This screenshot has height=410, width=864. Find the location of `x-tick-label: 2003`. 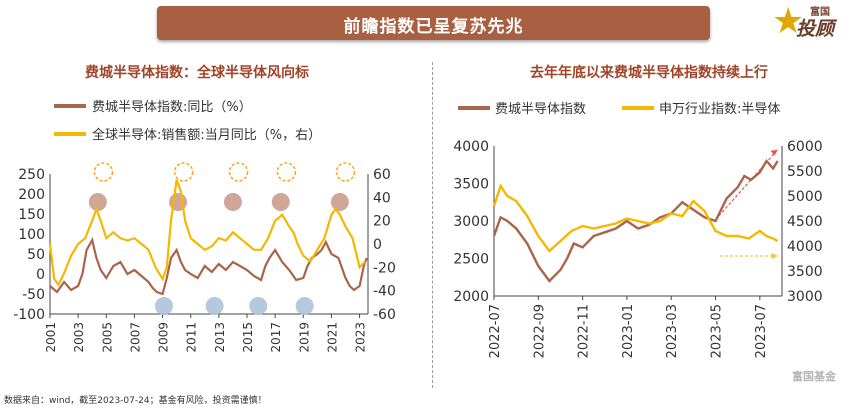

x-tick-label: 2003 is located at coordinates (79, 337).